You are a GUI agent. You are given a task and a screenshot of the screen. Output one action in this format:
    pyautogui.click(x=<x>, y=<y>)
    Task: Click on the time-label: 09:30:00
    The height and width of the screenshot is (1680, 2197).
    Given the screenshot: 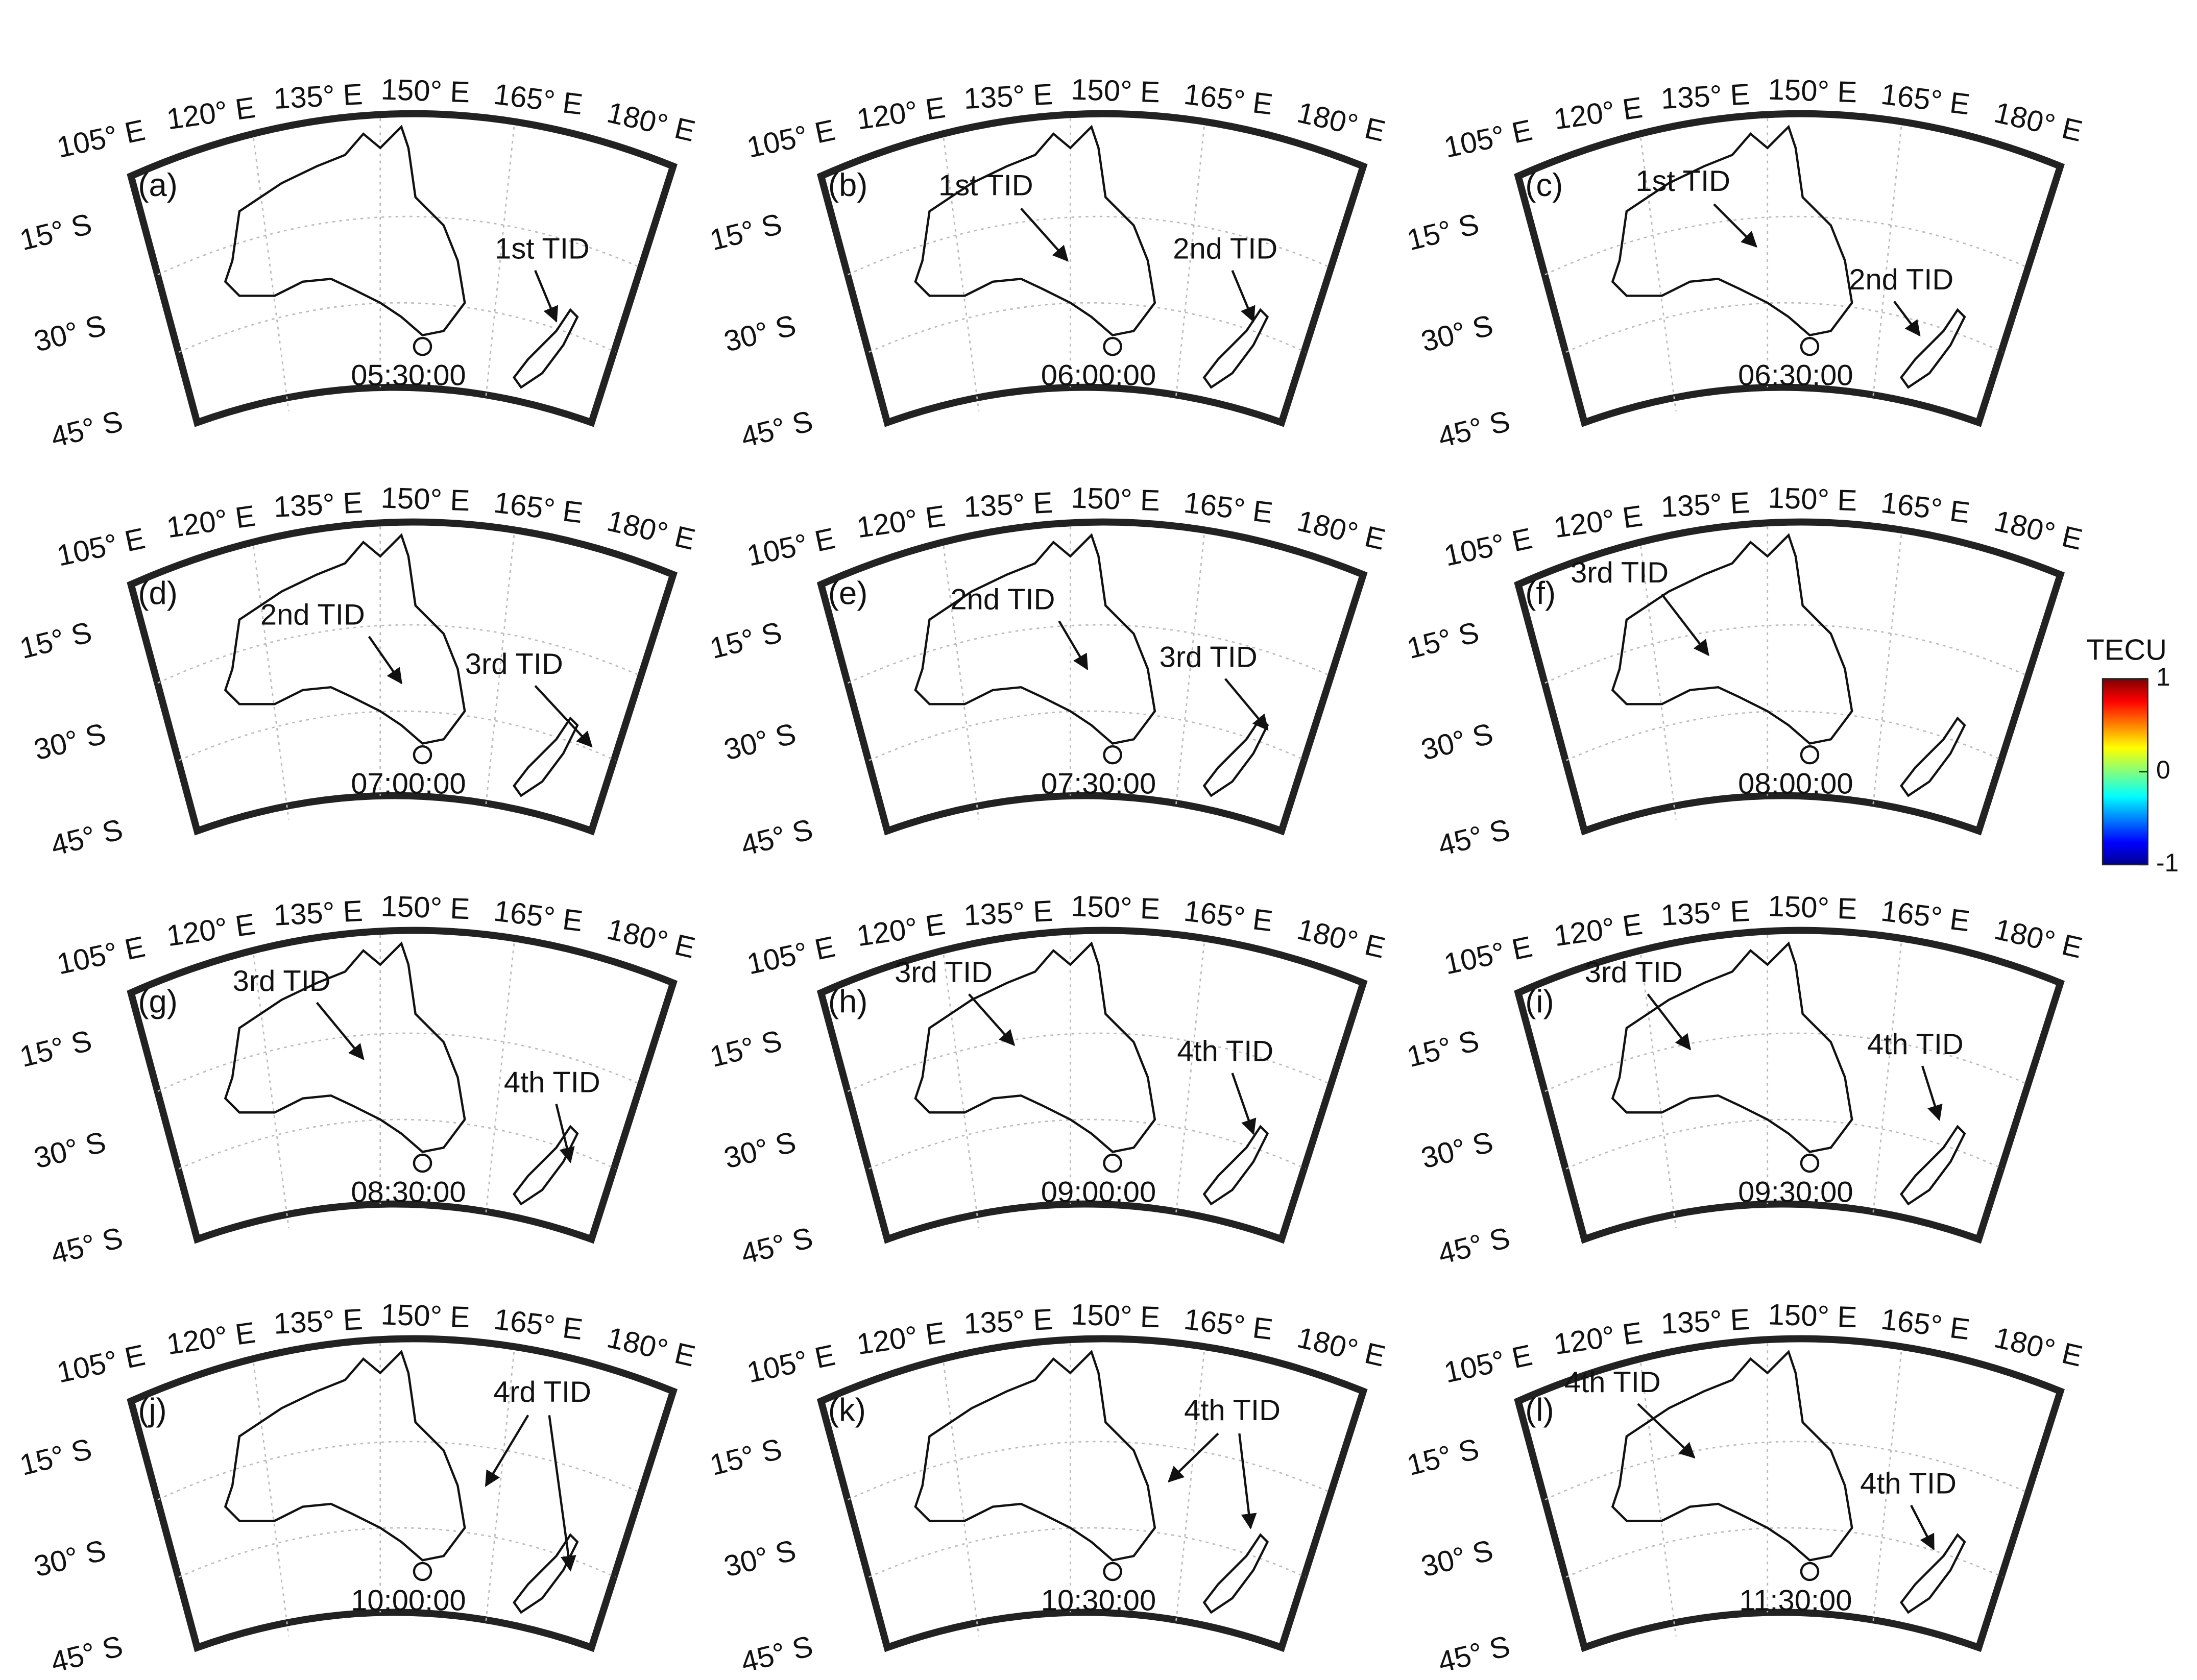 What is the action you would take?
    pyautogui.click(x=1795, y=1192)
    